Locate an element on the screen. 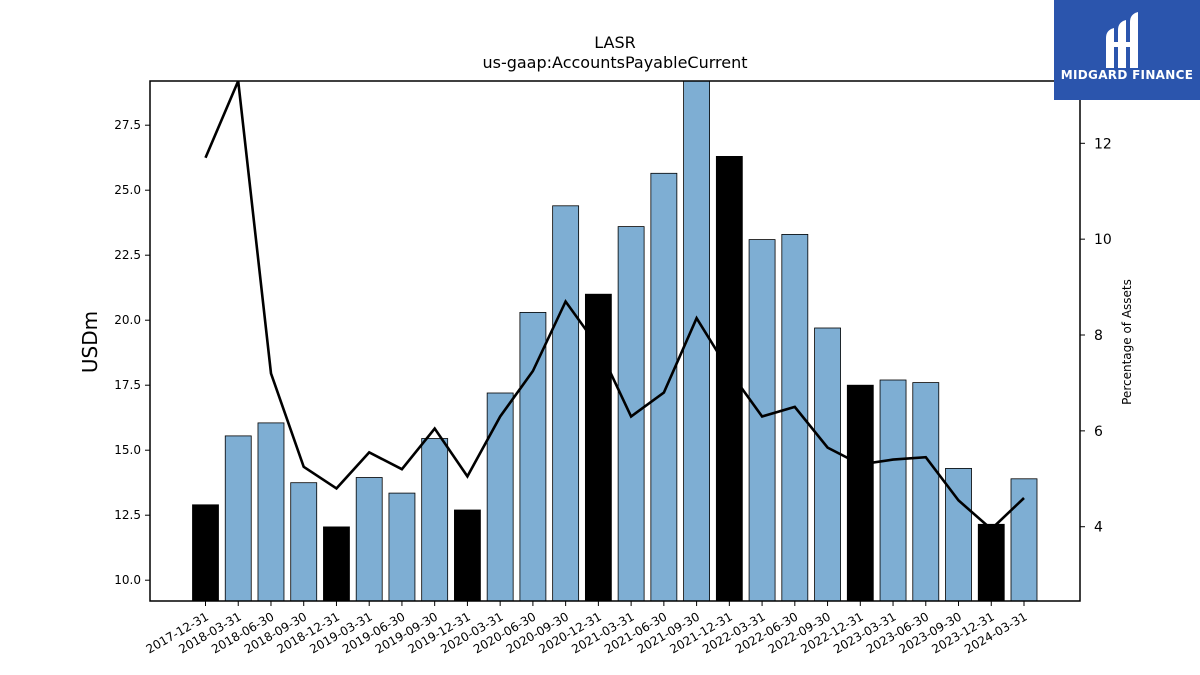 Image resolution: width=1200 pixels, height=675 pixels. brand-name: MIDGARD FINANCE is located at coordinates (1127, 75).